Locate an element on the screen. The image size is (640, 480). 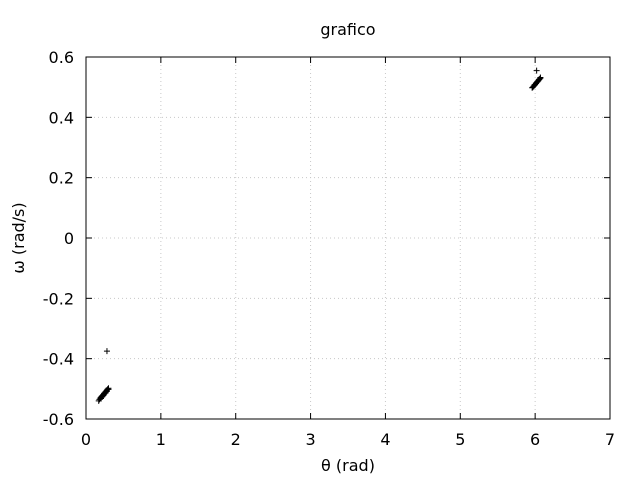
x-tick-label: 2 is located at coordinates (236, 439).